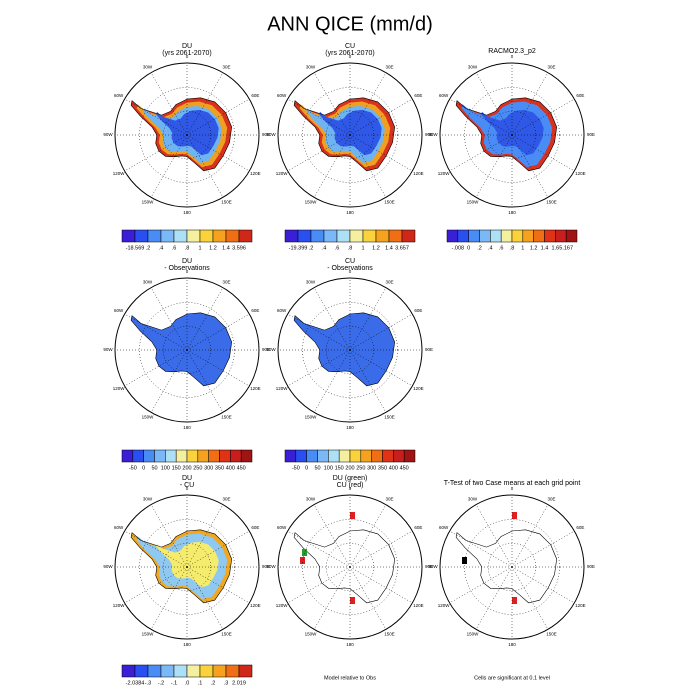 The height and width of the screenshot is (700, 700). What do you see at coordinates (349, 468) in the screenshot?
I see `colorbar-label: 200` at bounding box center [349, 468].